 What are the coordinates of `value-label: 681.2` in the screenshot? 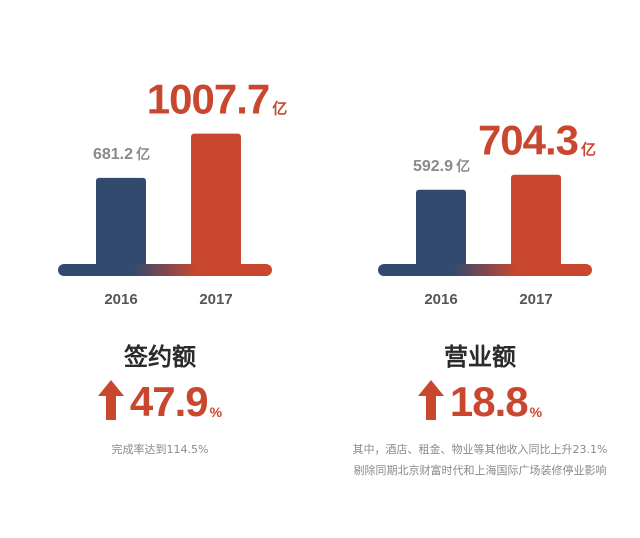 It's located at (113, 154).